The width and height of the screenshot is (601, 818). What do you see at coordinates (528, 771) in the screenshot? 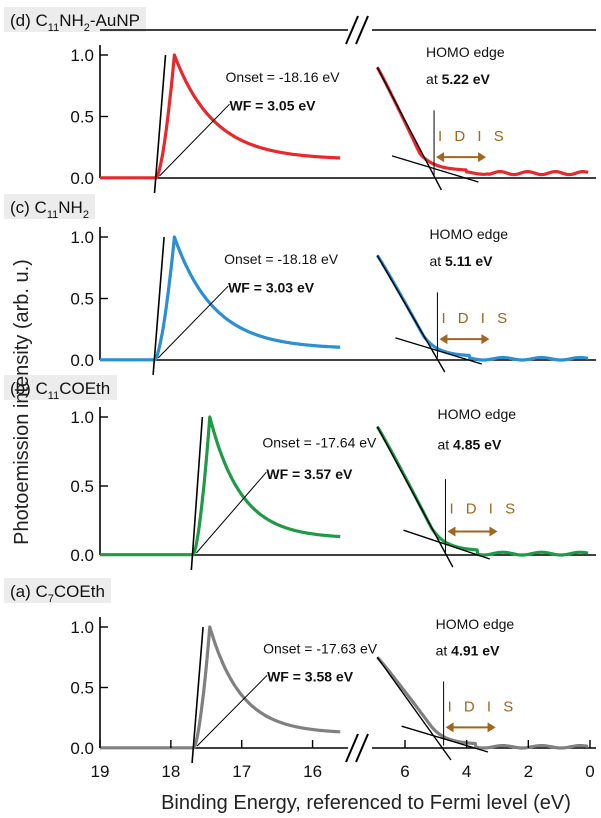
I see `x-tick-label: 2` at bounding box center [528, 771].